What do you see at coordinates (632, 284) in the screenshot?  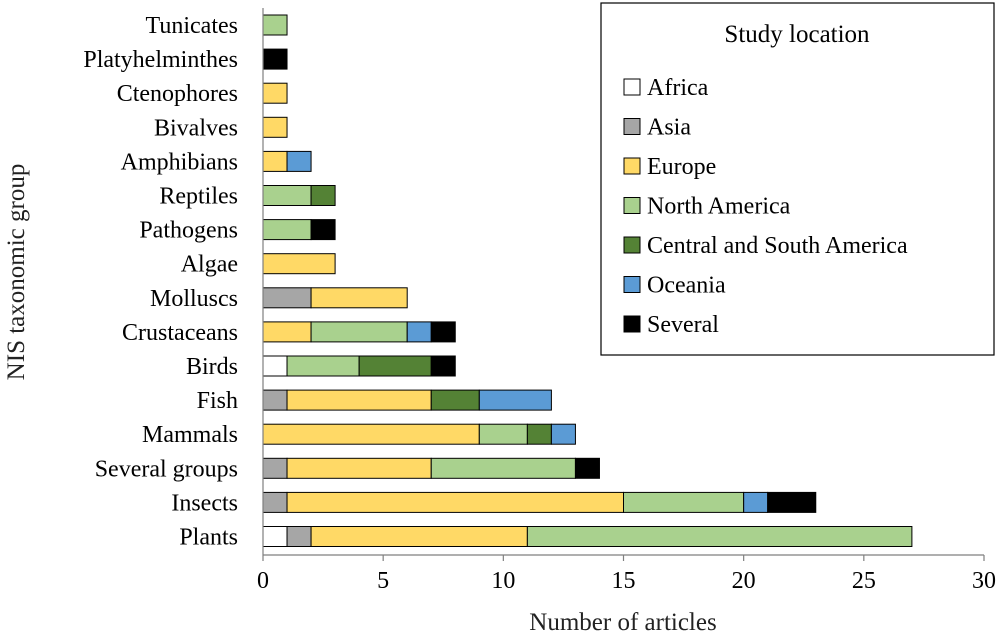 I see `legend-swatch-oceania` at bounding box center [632, 284].